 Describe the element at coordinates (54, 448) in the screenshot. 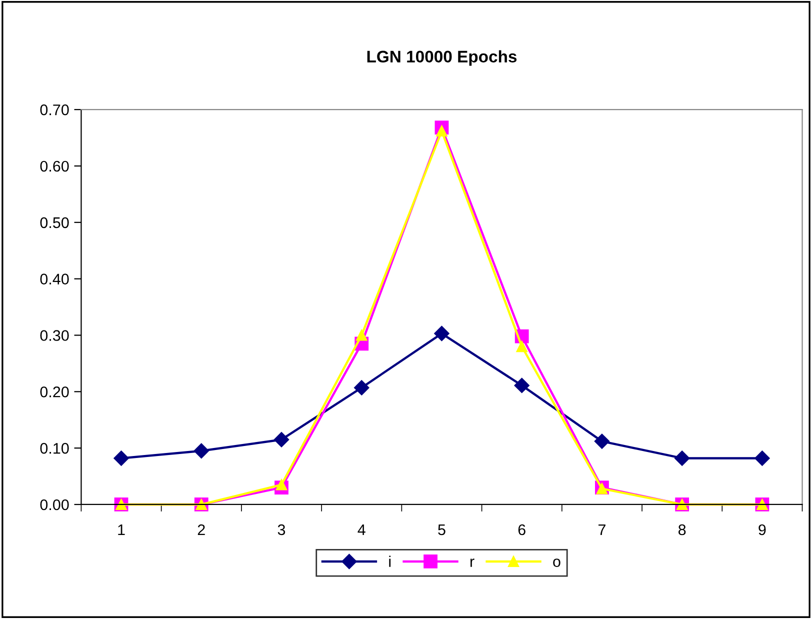

I see `y-tick-label: 0.10` at that location.